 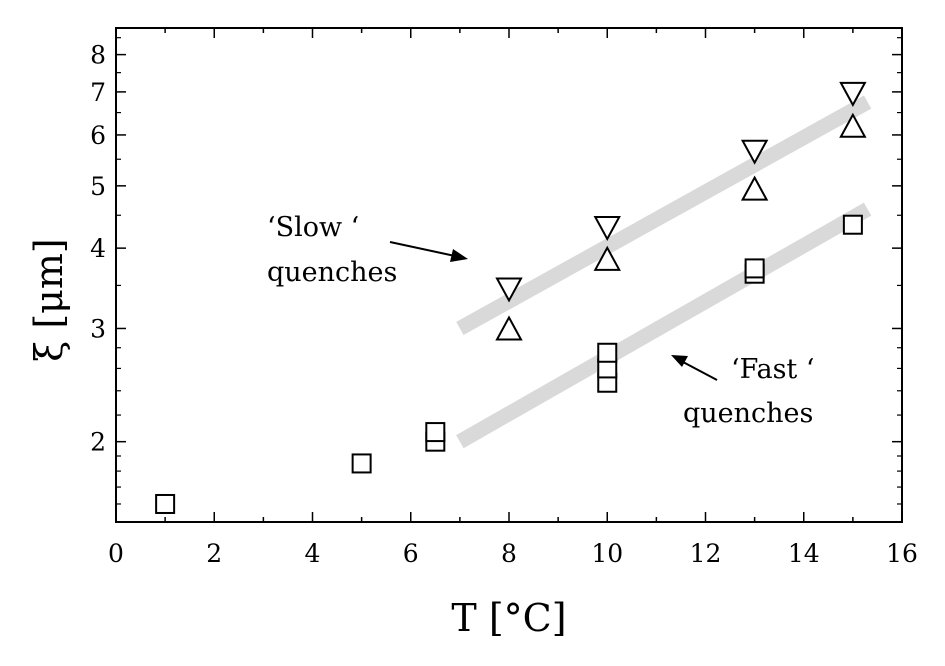 I want to click on annotation-fast-arrowhead, so click(x=679, y=361).